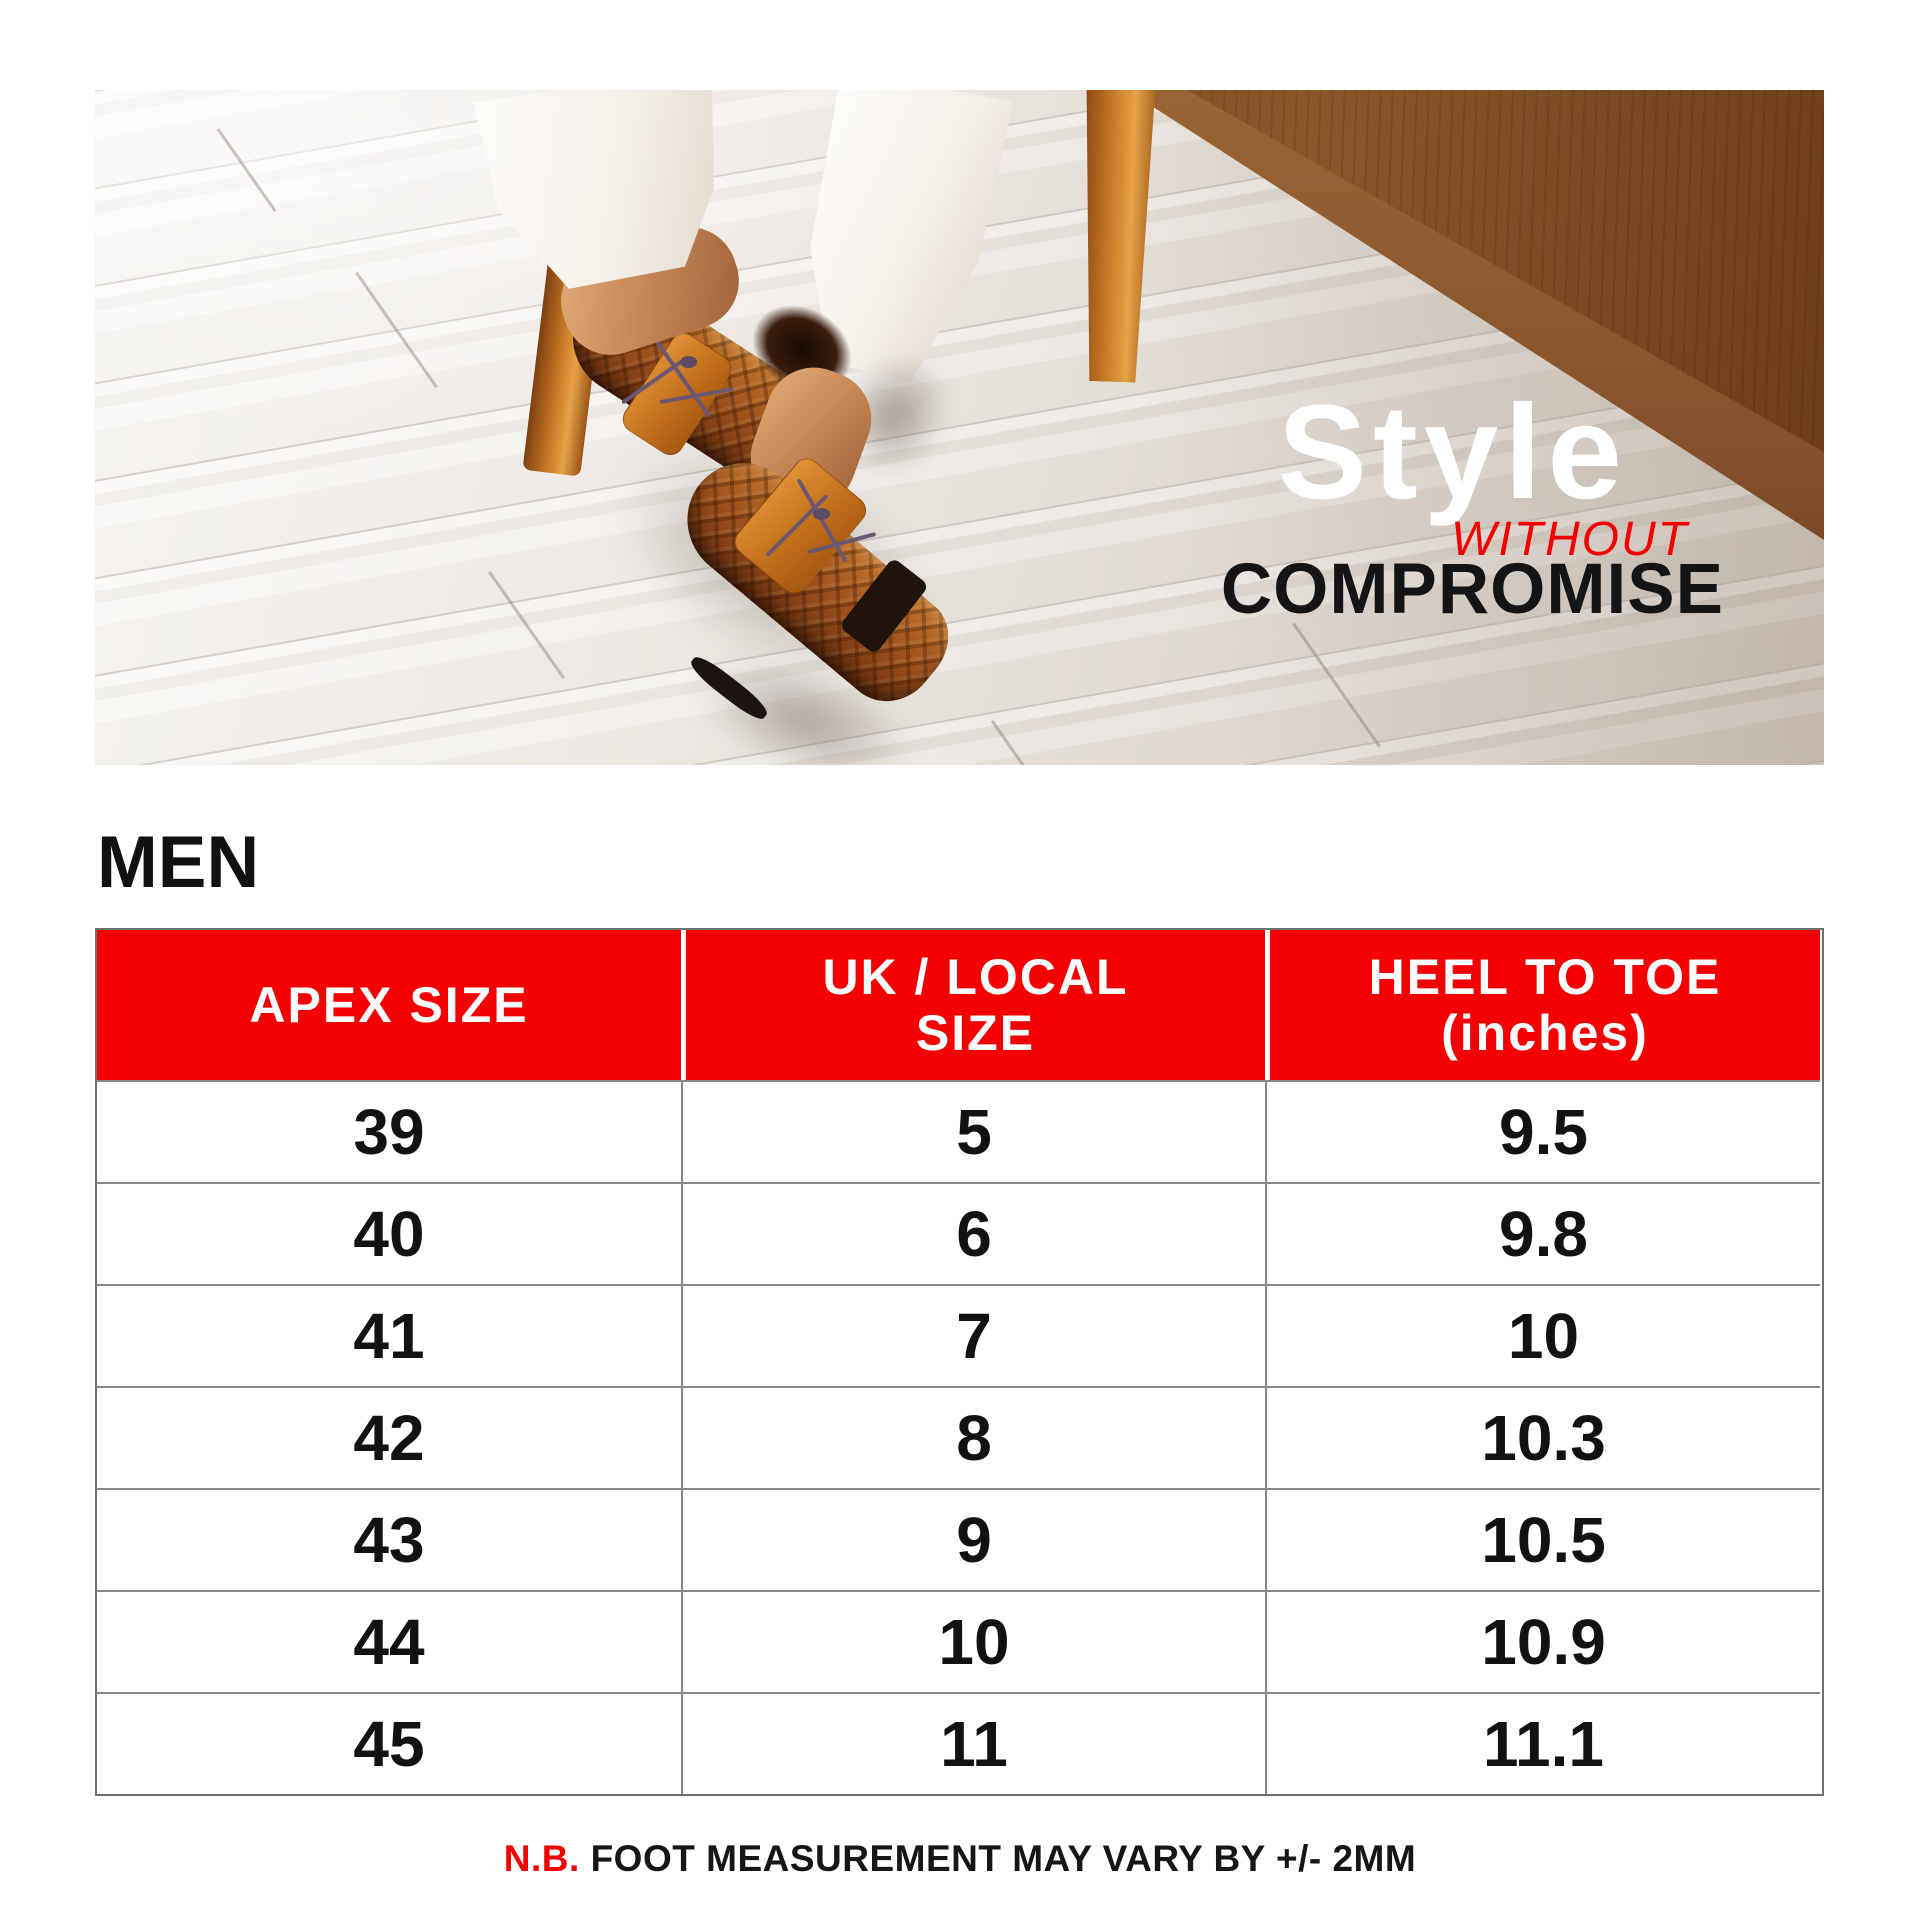  Describe the element at coordinates (1542, 1539) in the screenshot. I see `cell-heel-to-toe: 10.5` at that location.